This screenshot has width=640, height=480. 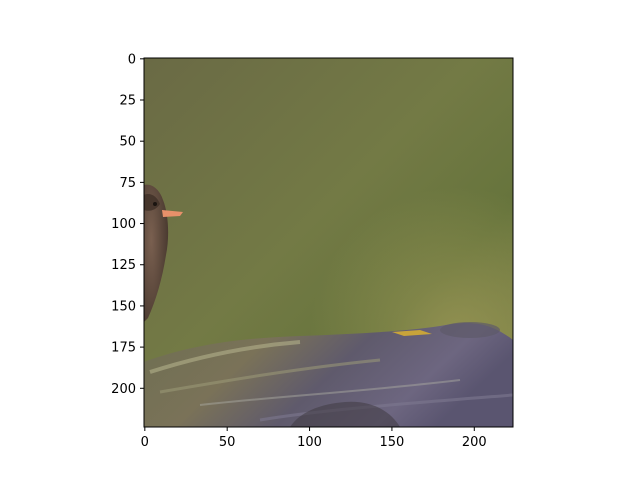 What do you see at coordinates (132, 59) in the screenshot?
I see `y-tick-label: 0` at bounding box center [132, 59].